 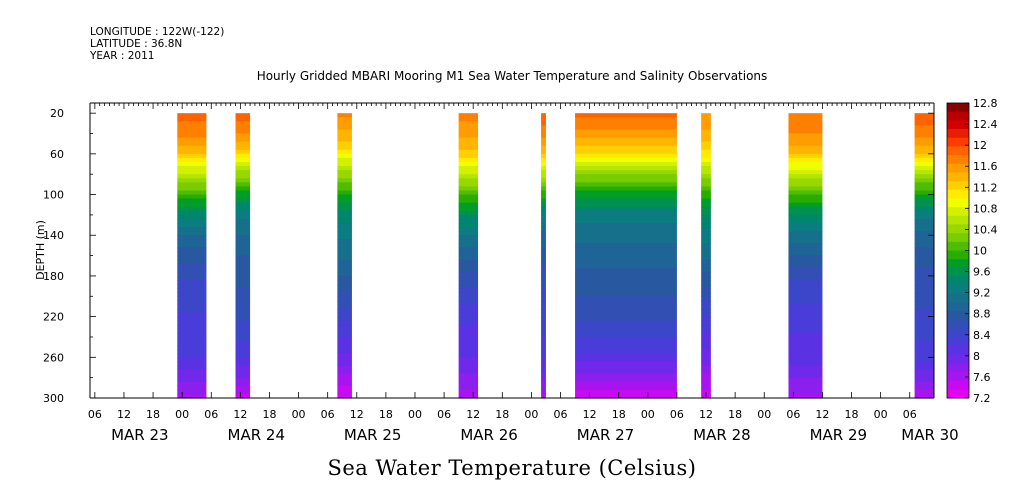 I want to click on x-hour-tick-label: 18, so click(x=269, y=414).